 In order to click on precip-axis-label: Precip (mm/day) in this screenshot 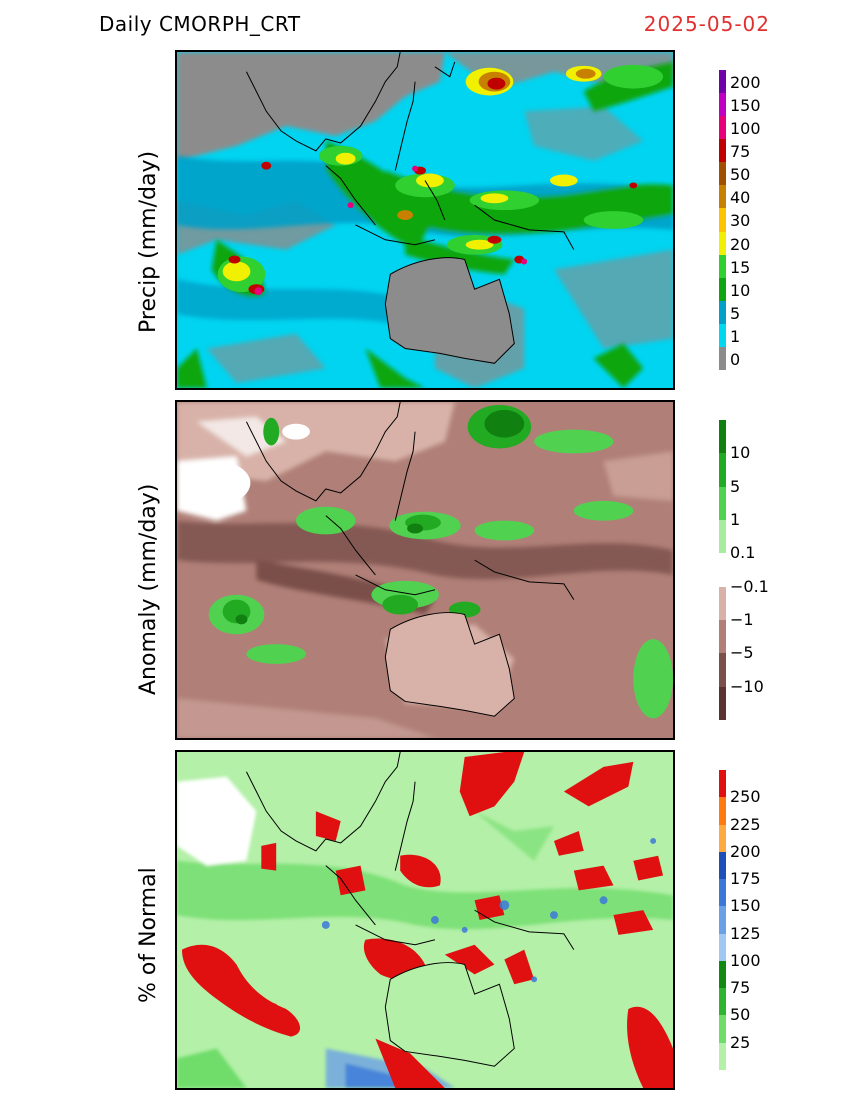, I will do `click(148, 241)`.